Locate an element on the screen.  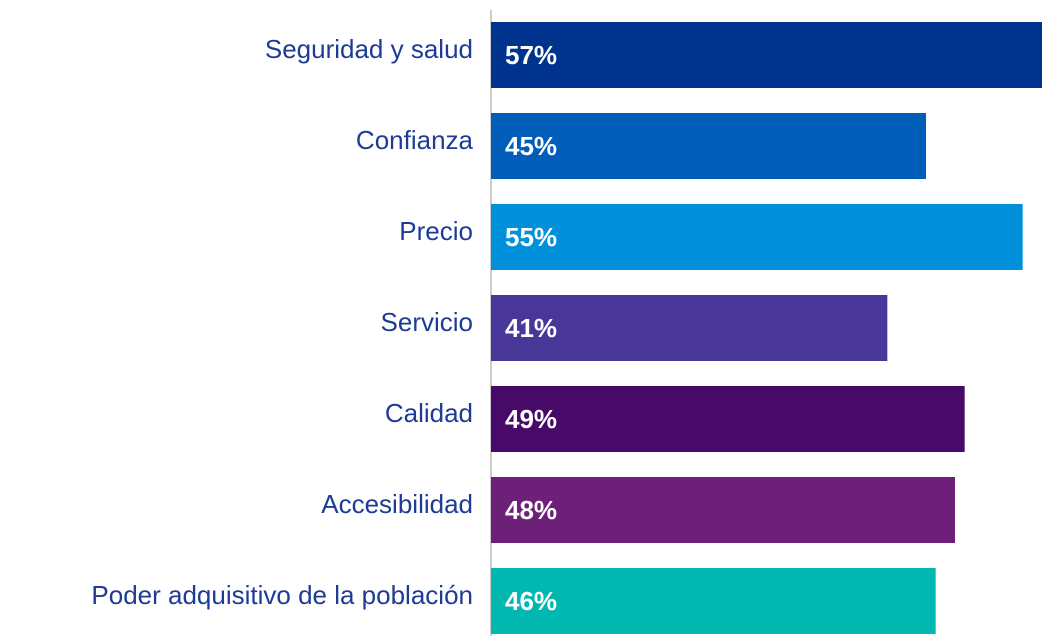
category-label: Accesibilidad is located at coordinates (397, 504).